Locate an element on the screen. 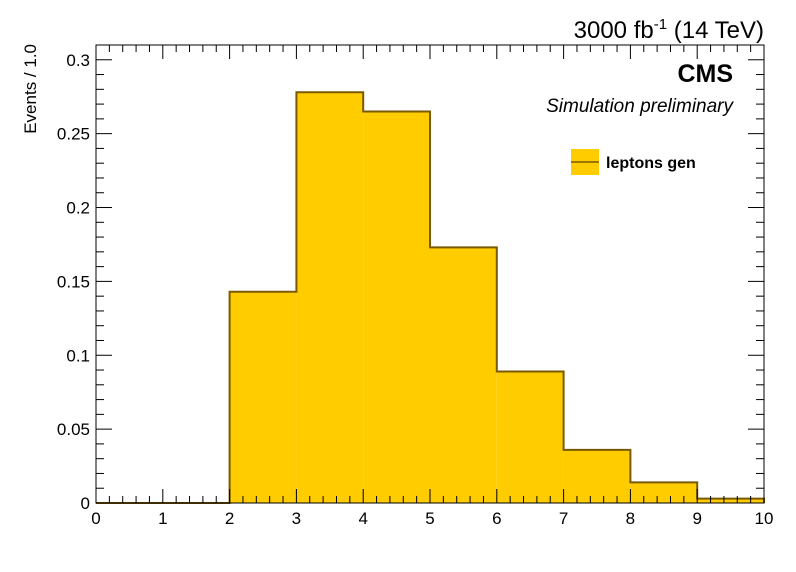 Image resolution: width=796 pixels, height=572 pixels. y-tick-label: 0.05 is located at coordinates (73, 429).